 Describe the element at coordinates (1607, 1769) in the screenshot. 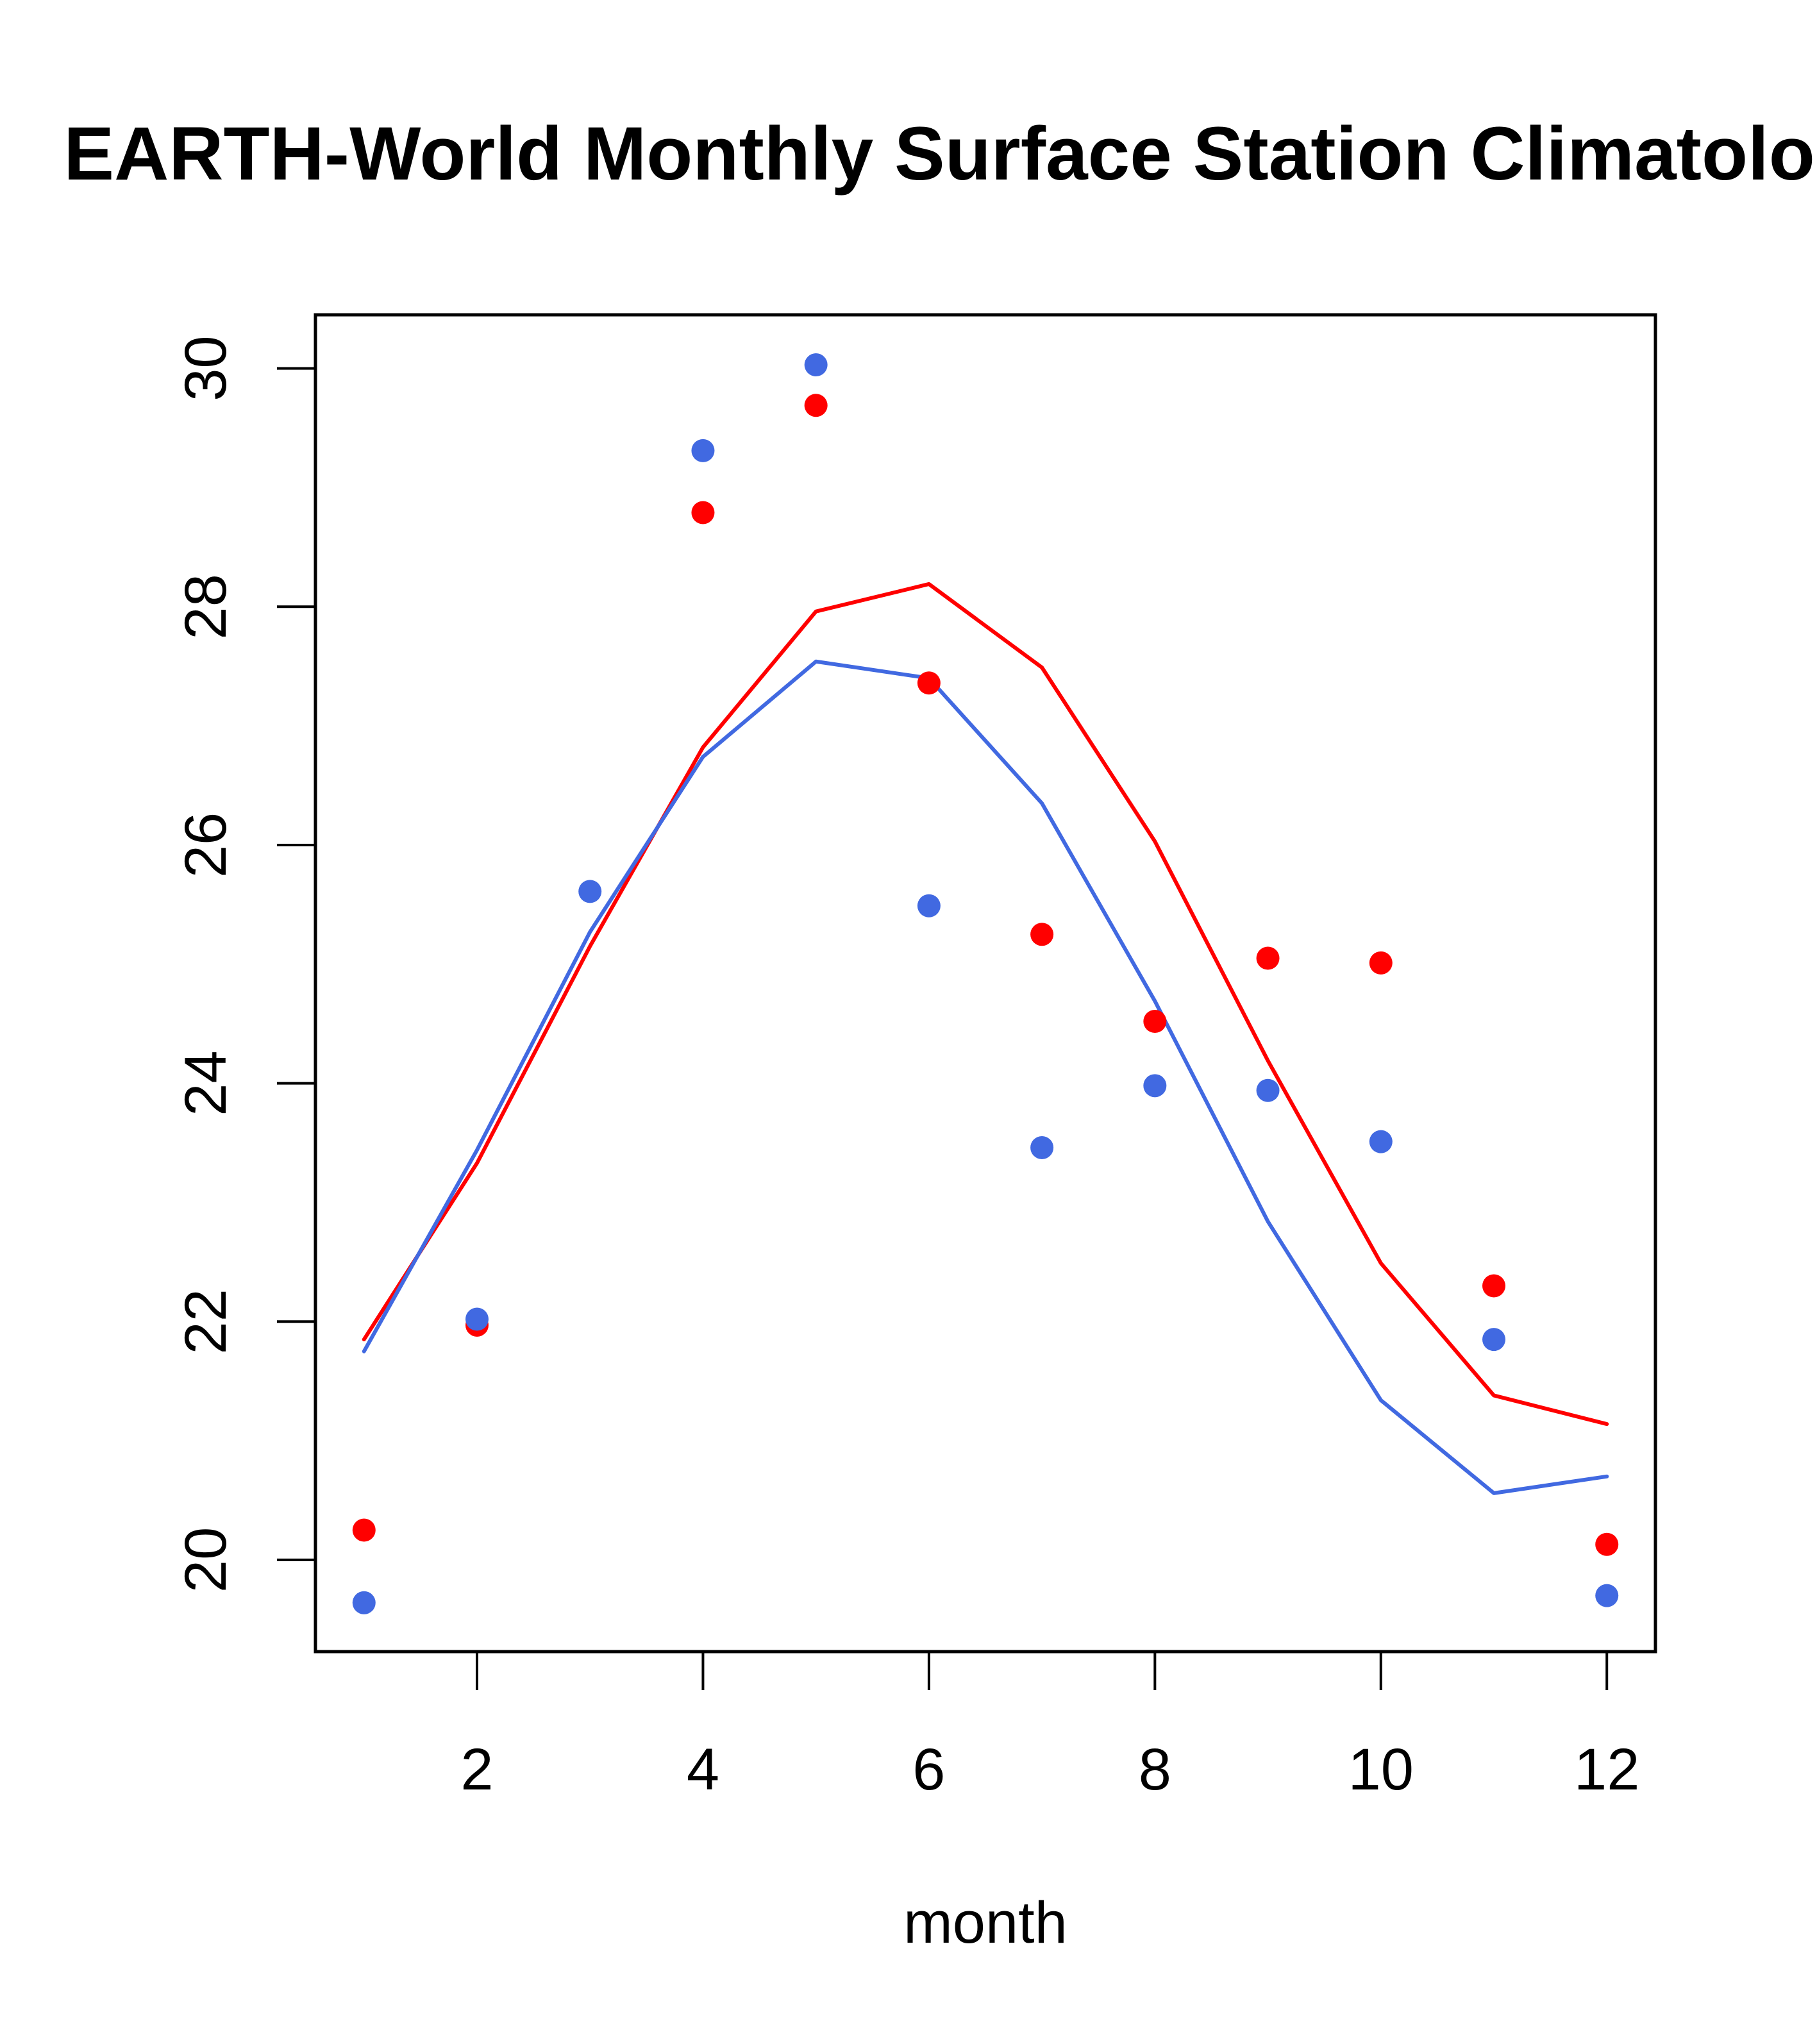

I see `x-tick-label: 12` at that location.